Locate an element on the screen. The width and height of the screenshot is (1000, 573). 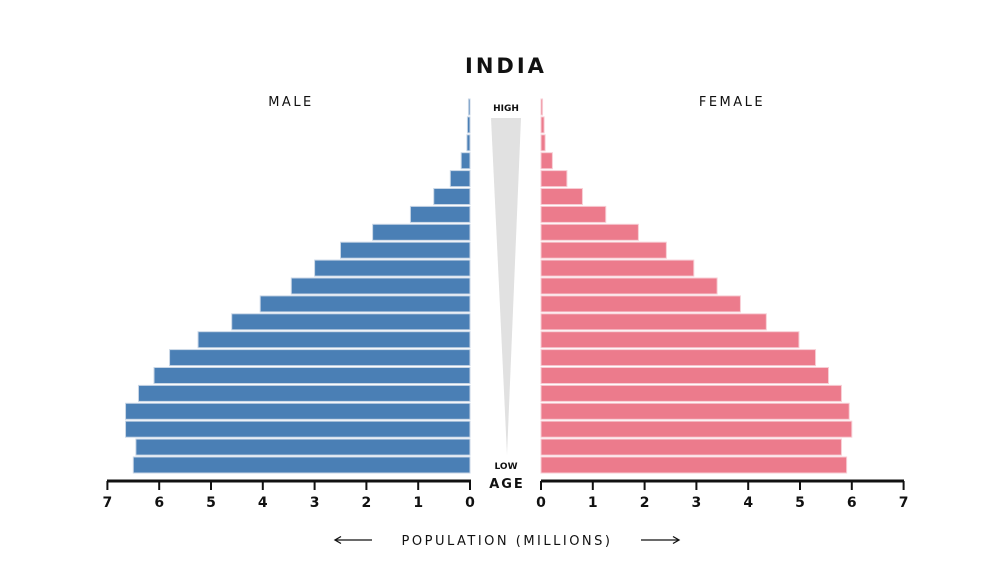
age-low-label: LOW is located at coordinates (506, 467).